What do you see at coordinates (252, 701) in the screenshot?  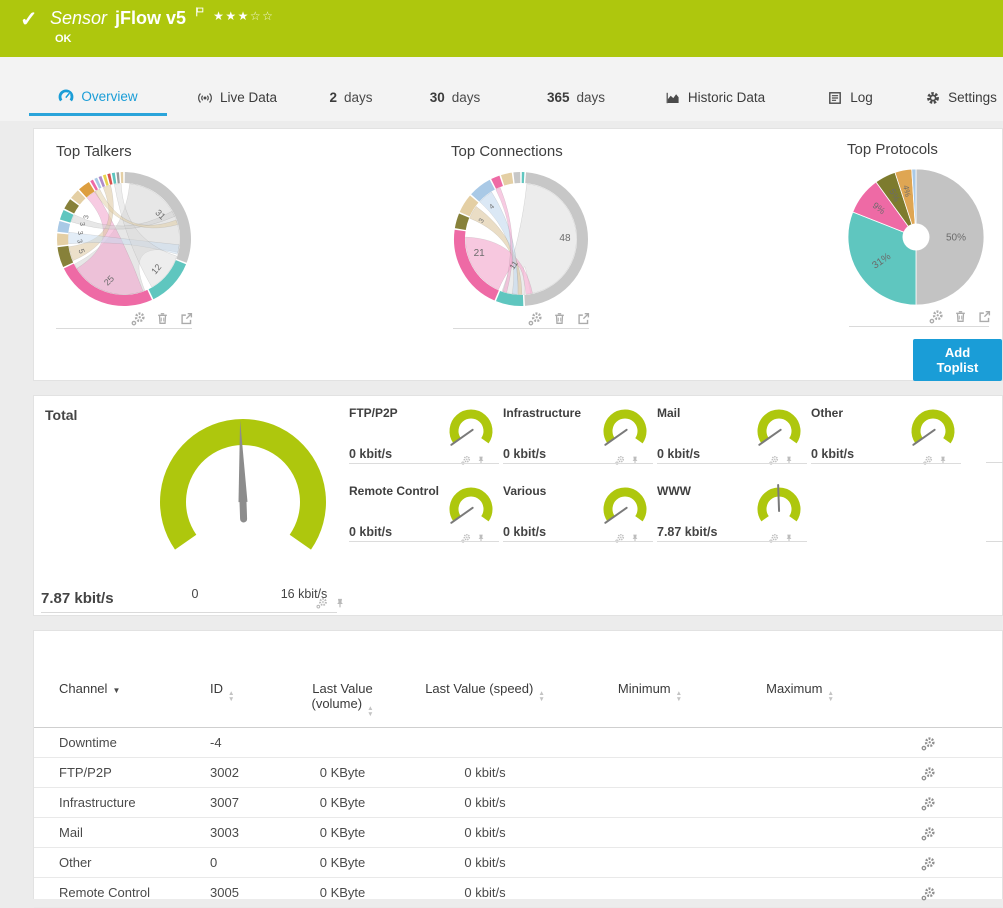 I see `column-header-id: ID ▲ ▼` at bounding box center [252, 701].